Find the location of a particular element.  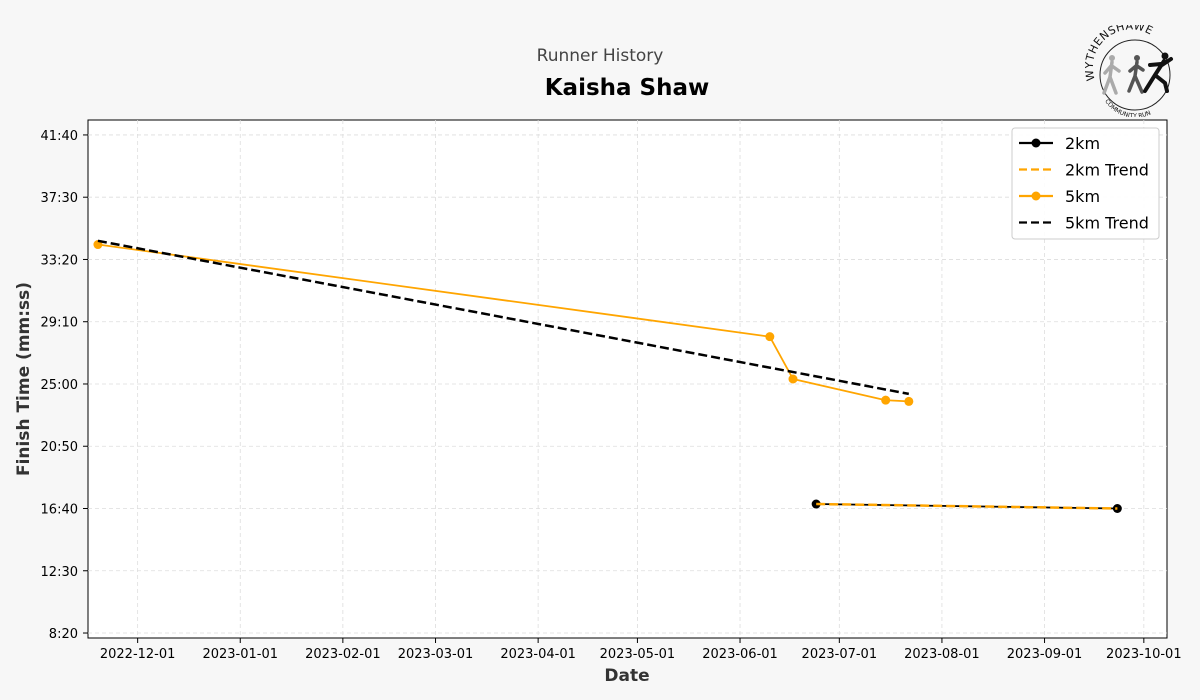

x-tick-label: 2023-10-01 is located at coordinates (1144, 654).